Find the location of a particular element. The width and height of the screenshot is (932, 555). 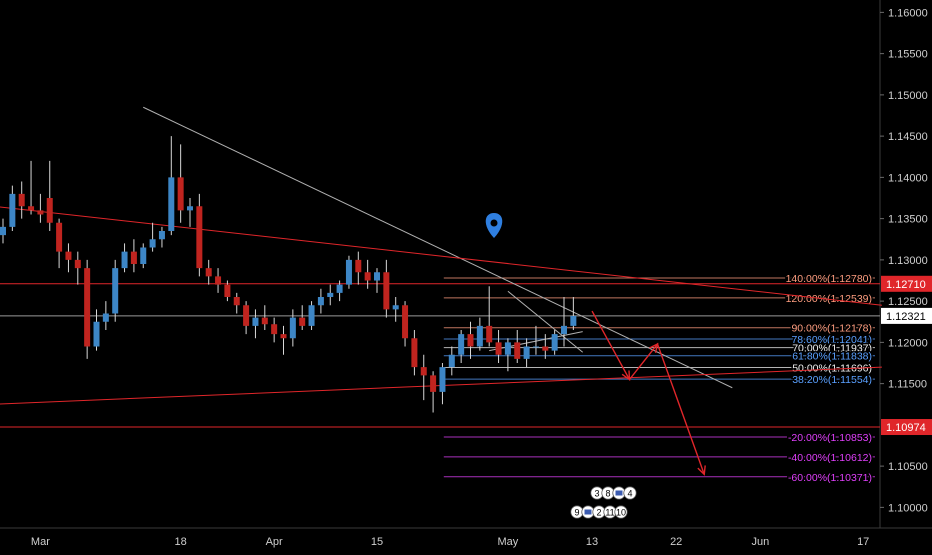

event-icons-hitbox is located at coordinates (596, 520).